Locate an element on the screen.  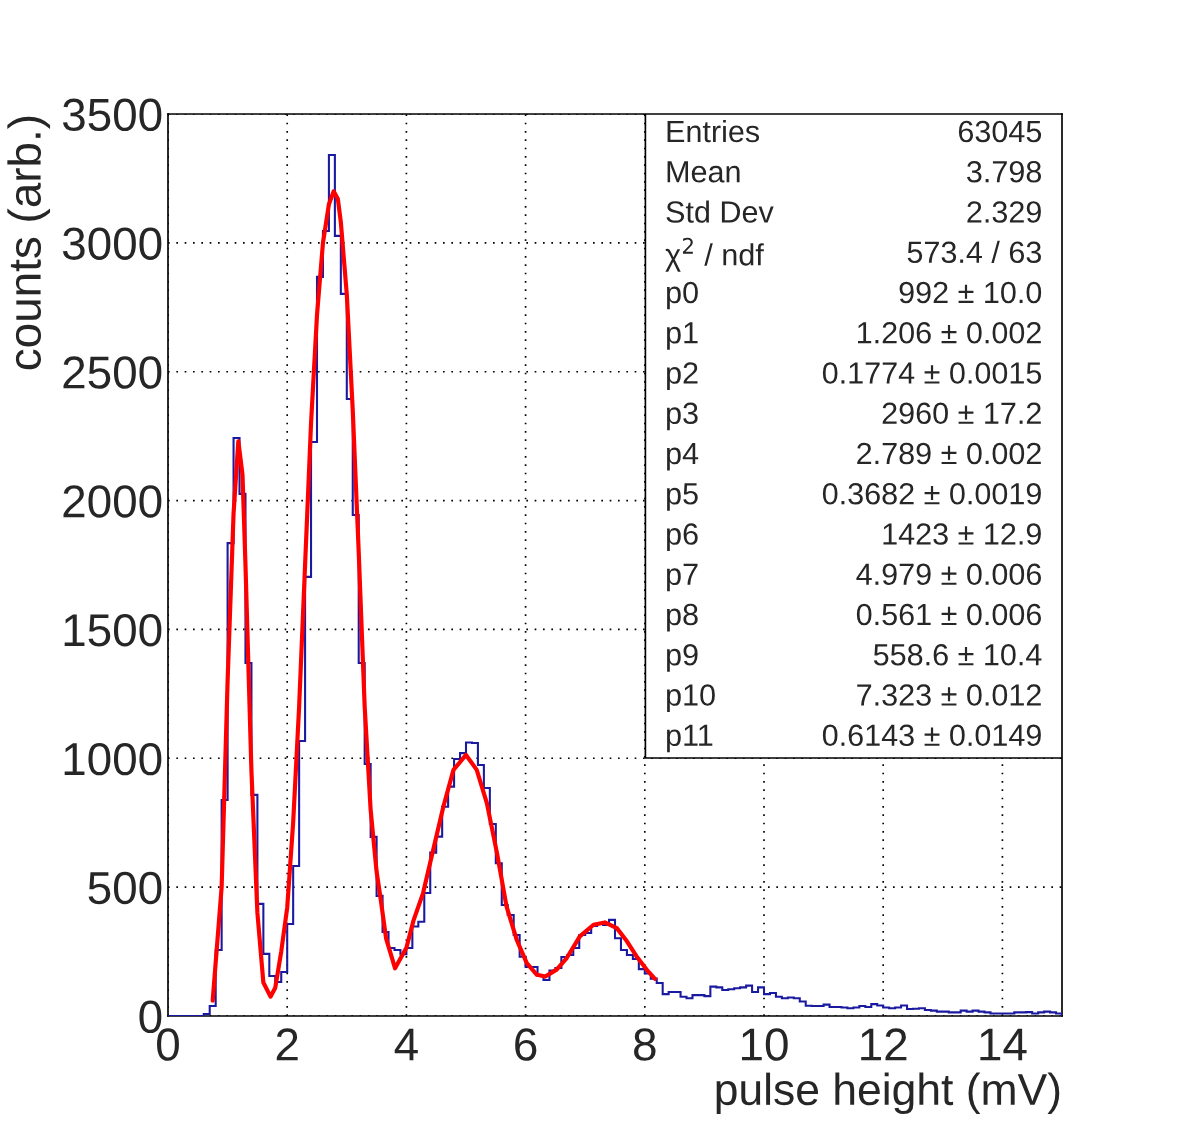
x-tick-label: 8 is located at coordinates (645, 1044).